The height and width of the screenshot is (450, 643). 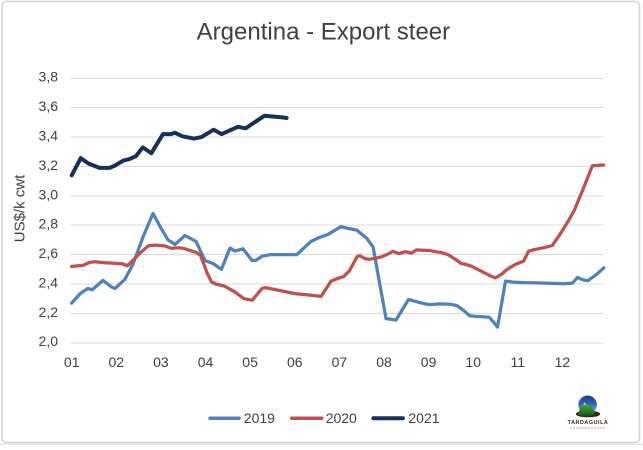 I want to click on svg-text: 2020, so click(x=341, y=418).